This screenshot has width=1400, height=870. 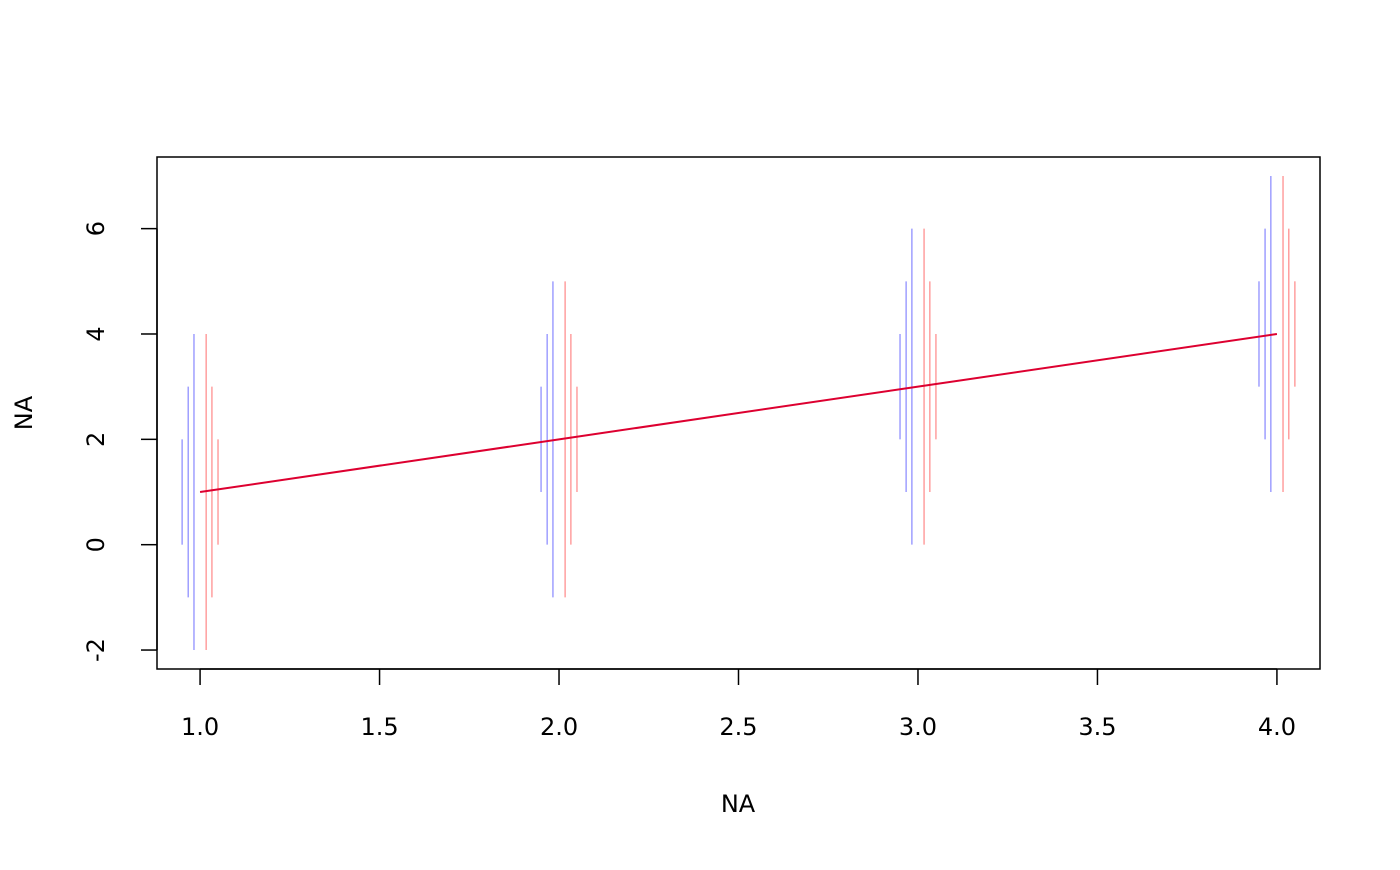 What do you see at coordinates (24, 412) in the screenshot?
I see `y-axis-label: NA` at bounding box center [24, 412].